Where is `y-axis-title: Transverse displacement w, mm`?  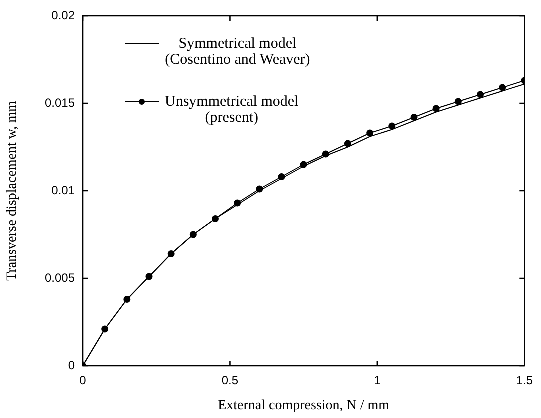
y-axis-title: Transverse displacement w, mm is located at coordinates (12, 191).